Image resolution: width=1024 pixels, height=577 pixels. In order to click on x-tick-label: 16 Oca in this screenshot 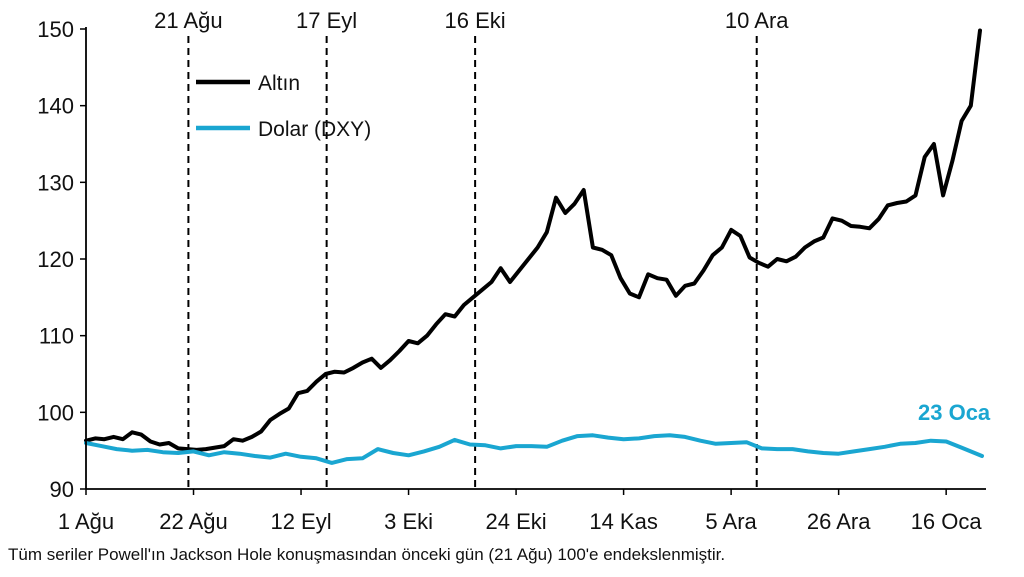, I will do `click(947, 521)`.